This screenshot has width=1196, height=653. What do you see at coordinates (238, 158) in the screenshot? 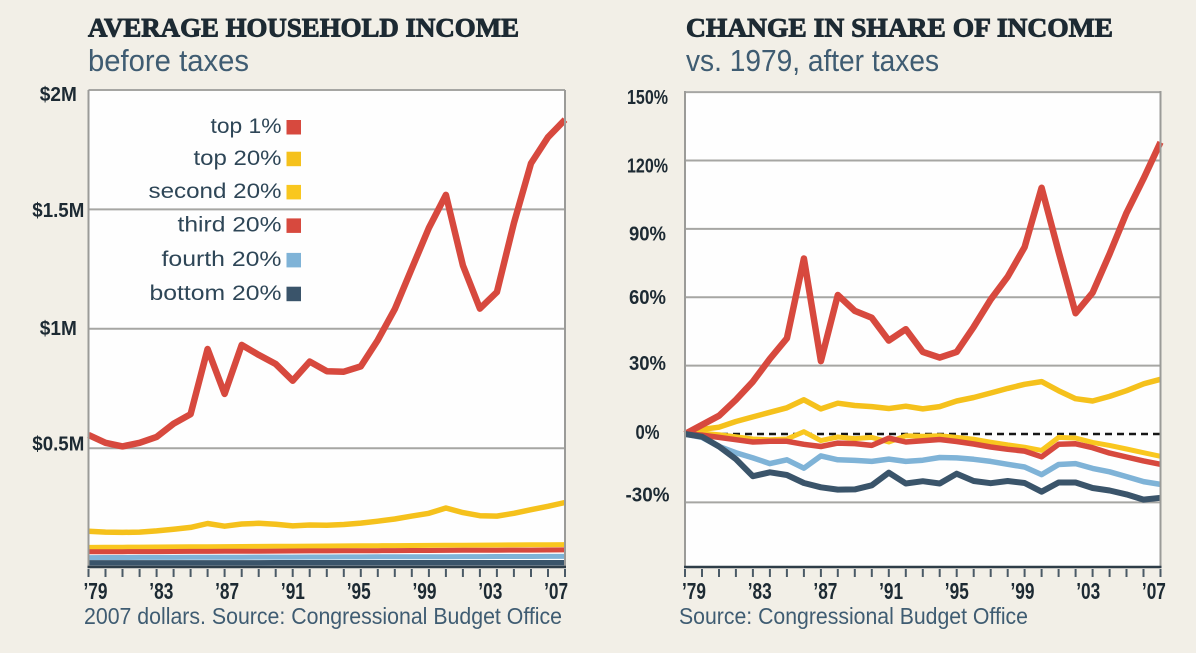
I see `svg-text: top 20%` at bounding box center [238, 158].